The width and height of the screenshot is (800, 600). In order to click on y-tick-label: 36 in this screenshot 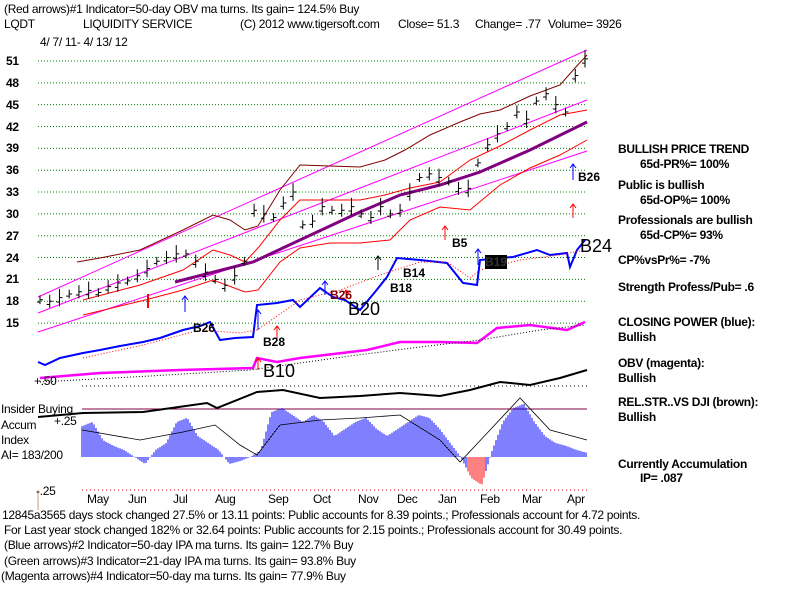, I will do `click(12, 170)`.